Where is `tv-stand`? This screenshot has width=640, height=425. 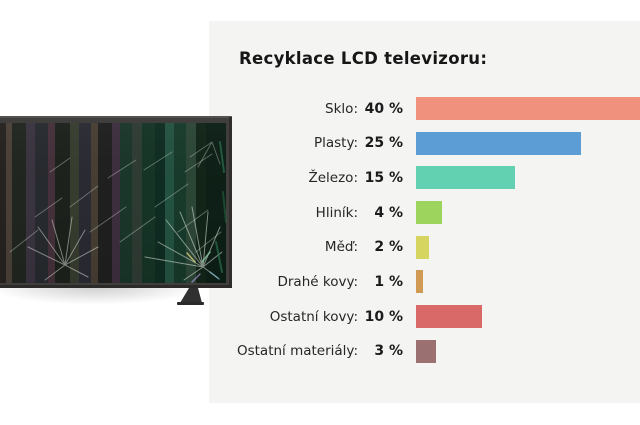 tv-stand is located at coordinates (190, 296).